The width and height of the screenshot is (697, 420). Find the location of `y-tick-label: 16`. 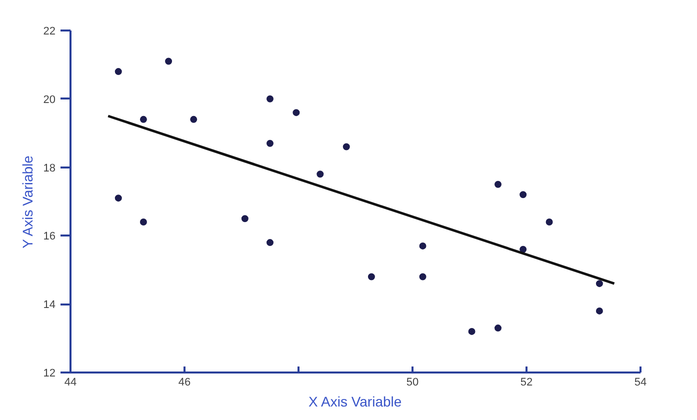

y-tick-label: 16 is located at coordinates (49, 236).